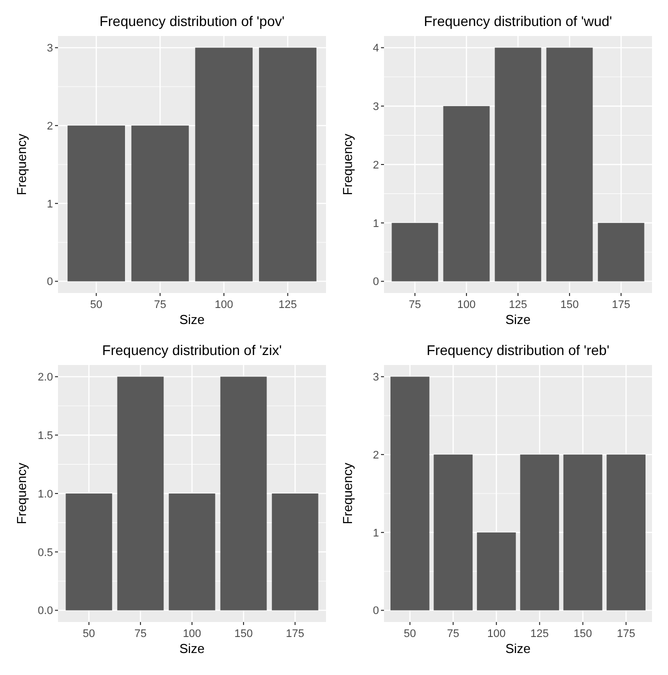  I want to click on y-tick-label: 0.5, so click(45, 552).